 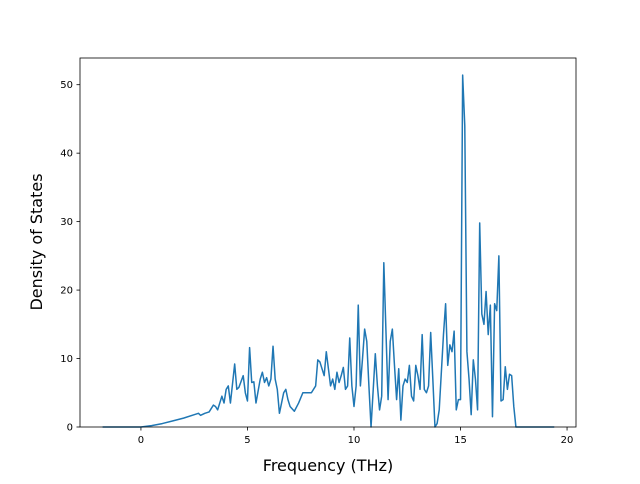 What do you see at coordinates (36, 241) in the screenshot?
I see `y-axis-label: Density of States` at bounding box center [36, 241].